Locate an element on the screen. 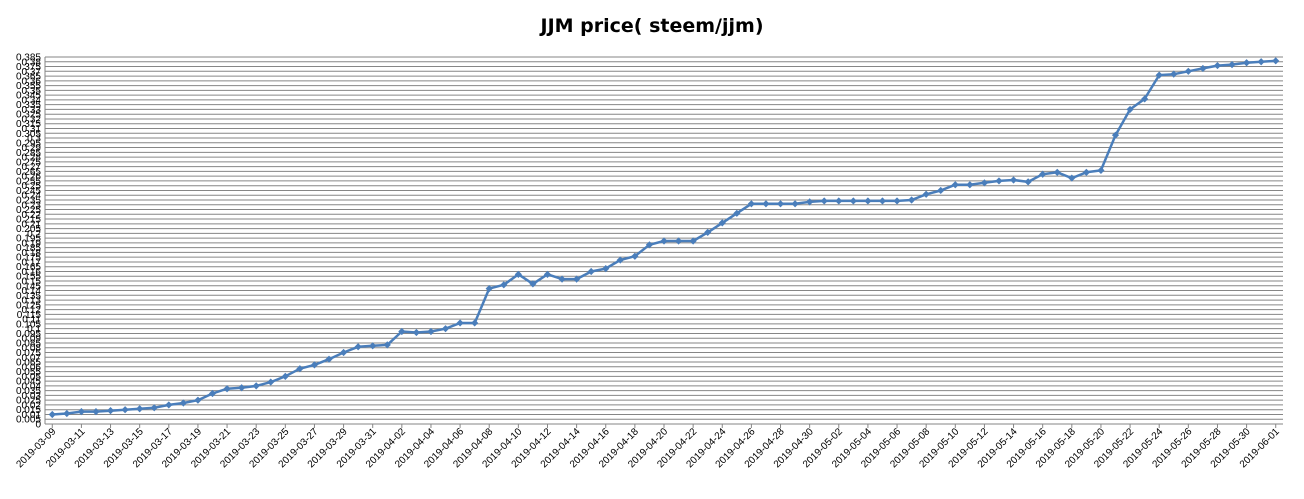  y-tick-label: 0.1 is located at coordinates (34, 329).